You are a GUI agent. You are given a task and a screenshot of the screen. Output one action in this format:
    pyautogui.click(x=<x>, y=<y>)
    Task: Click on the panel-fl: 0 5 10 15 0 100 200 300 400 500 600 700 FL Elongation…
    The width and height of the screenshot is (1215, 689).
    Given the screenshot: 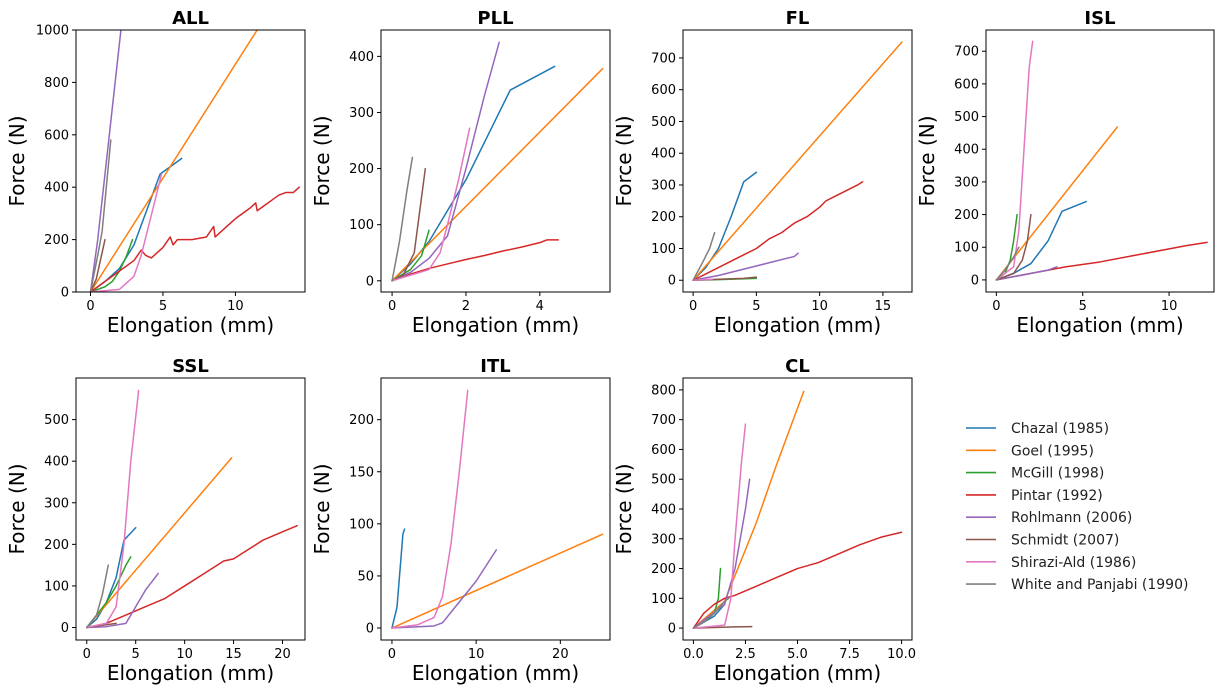 What is the action you would take?
    pyautogui.click(x=762, y=172)
    